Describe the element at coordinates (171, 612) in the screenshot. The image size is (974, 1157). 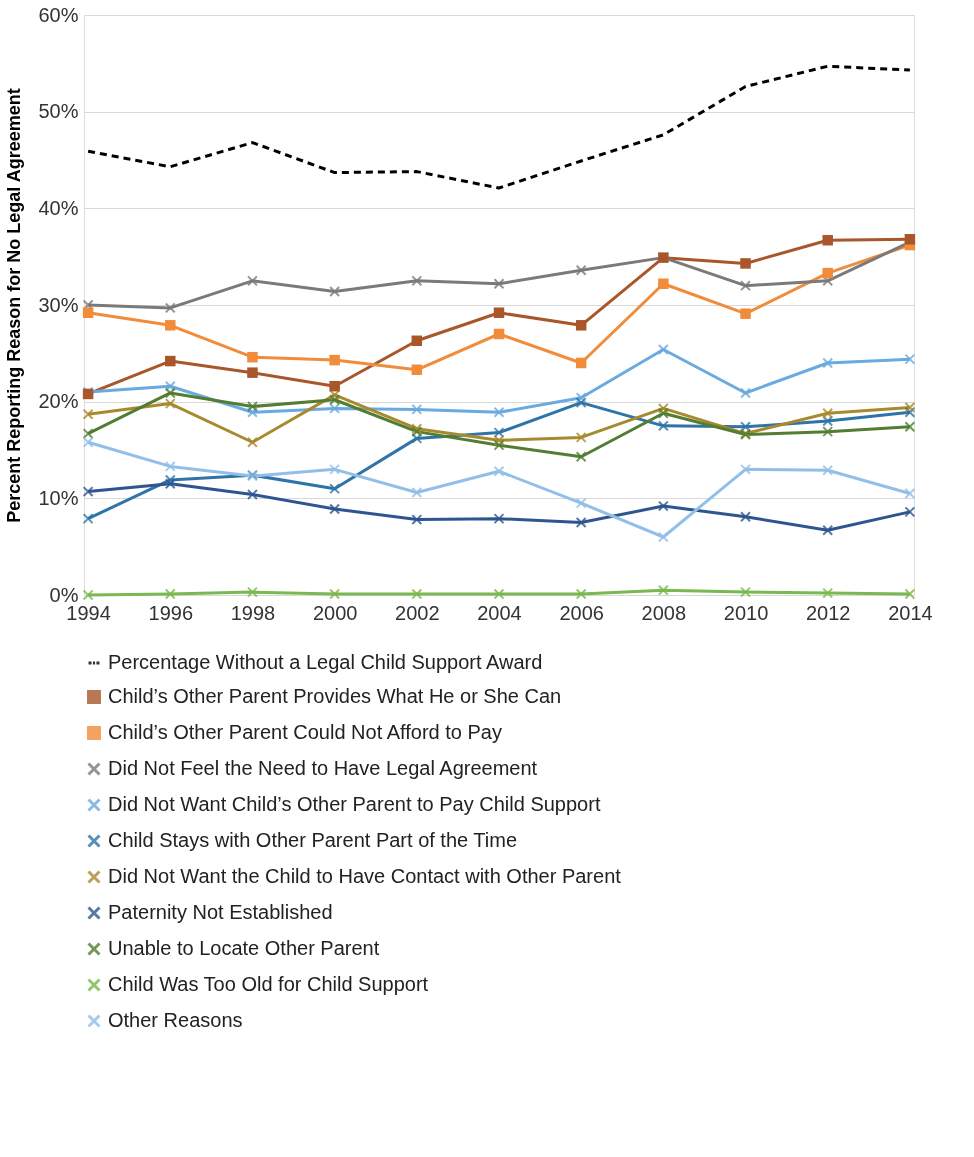
I see `x-tick-label: 1996` at that location.